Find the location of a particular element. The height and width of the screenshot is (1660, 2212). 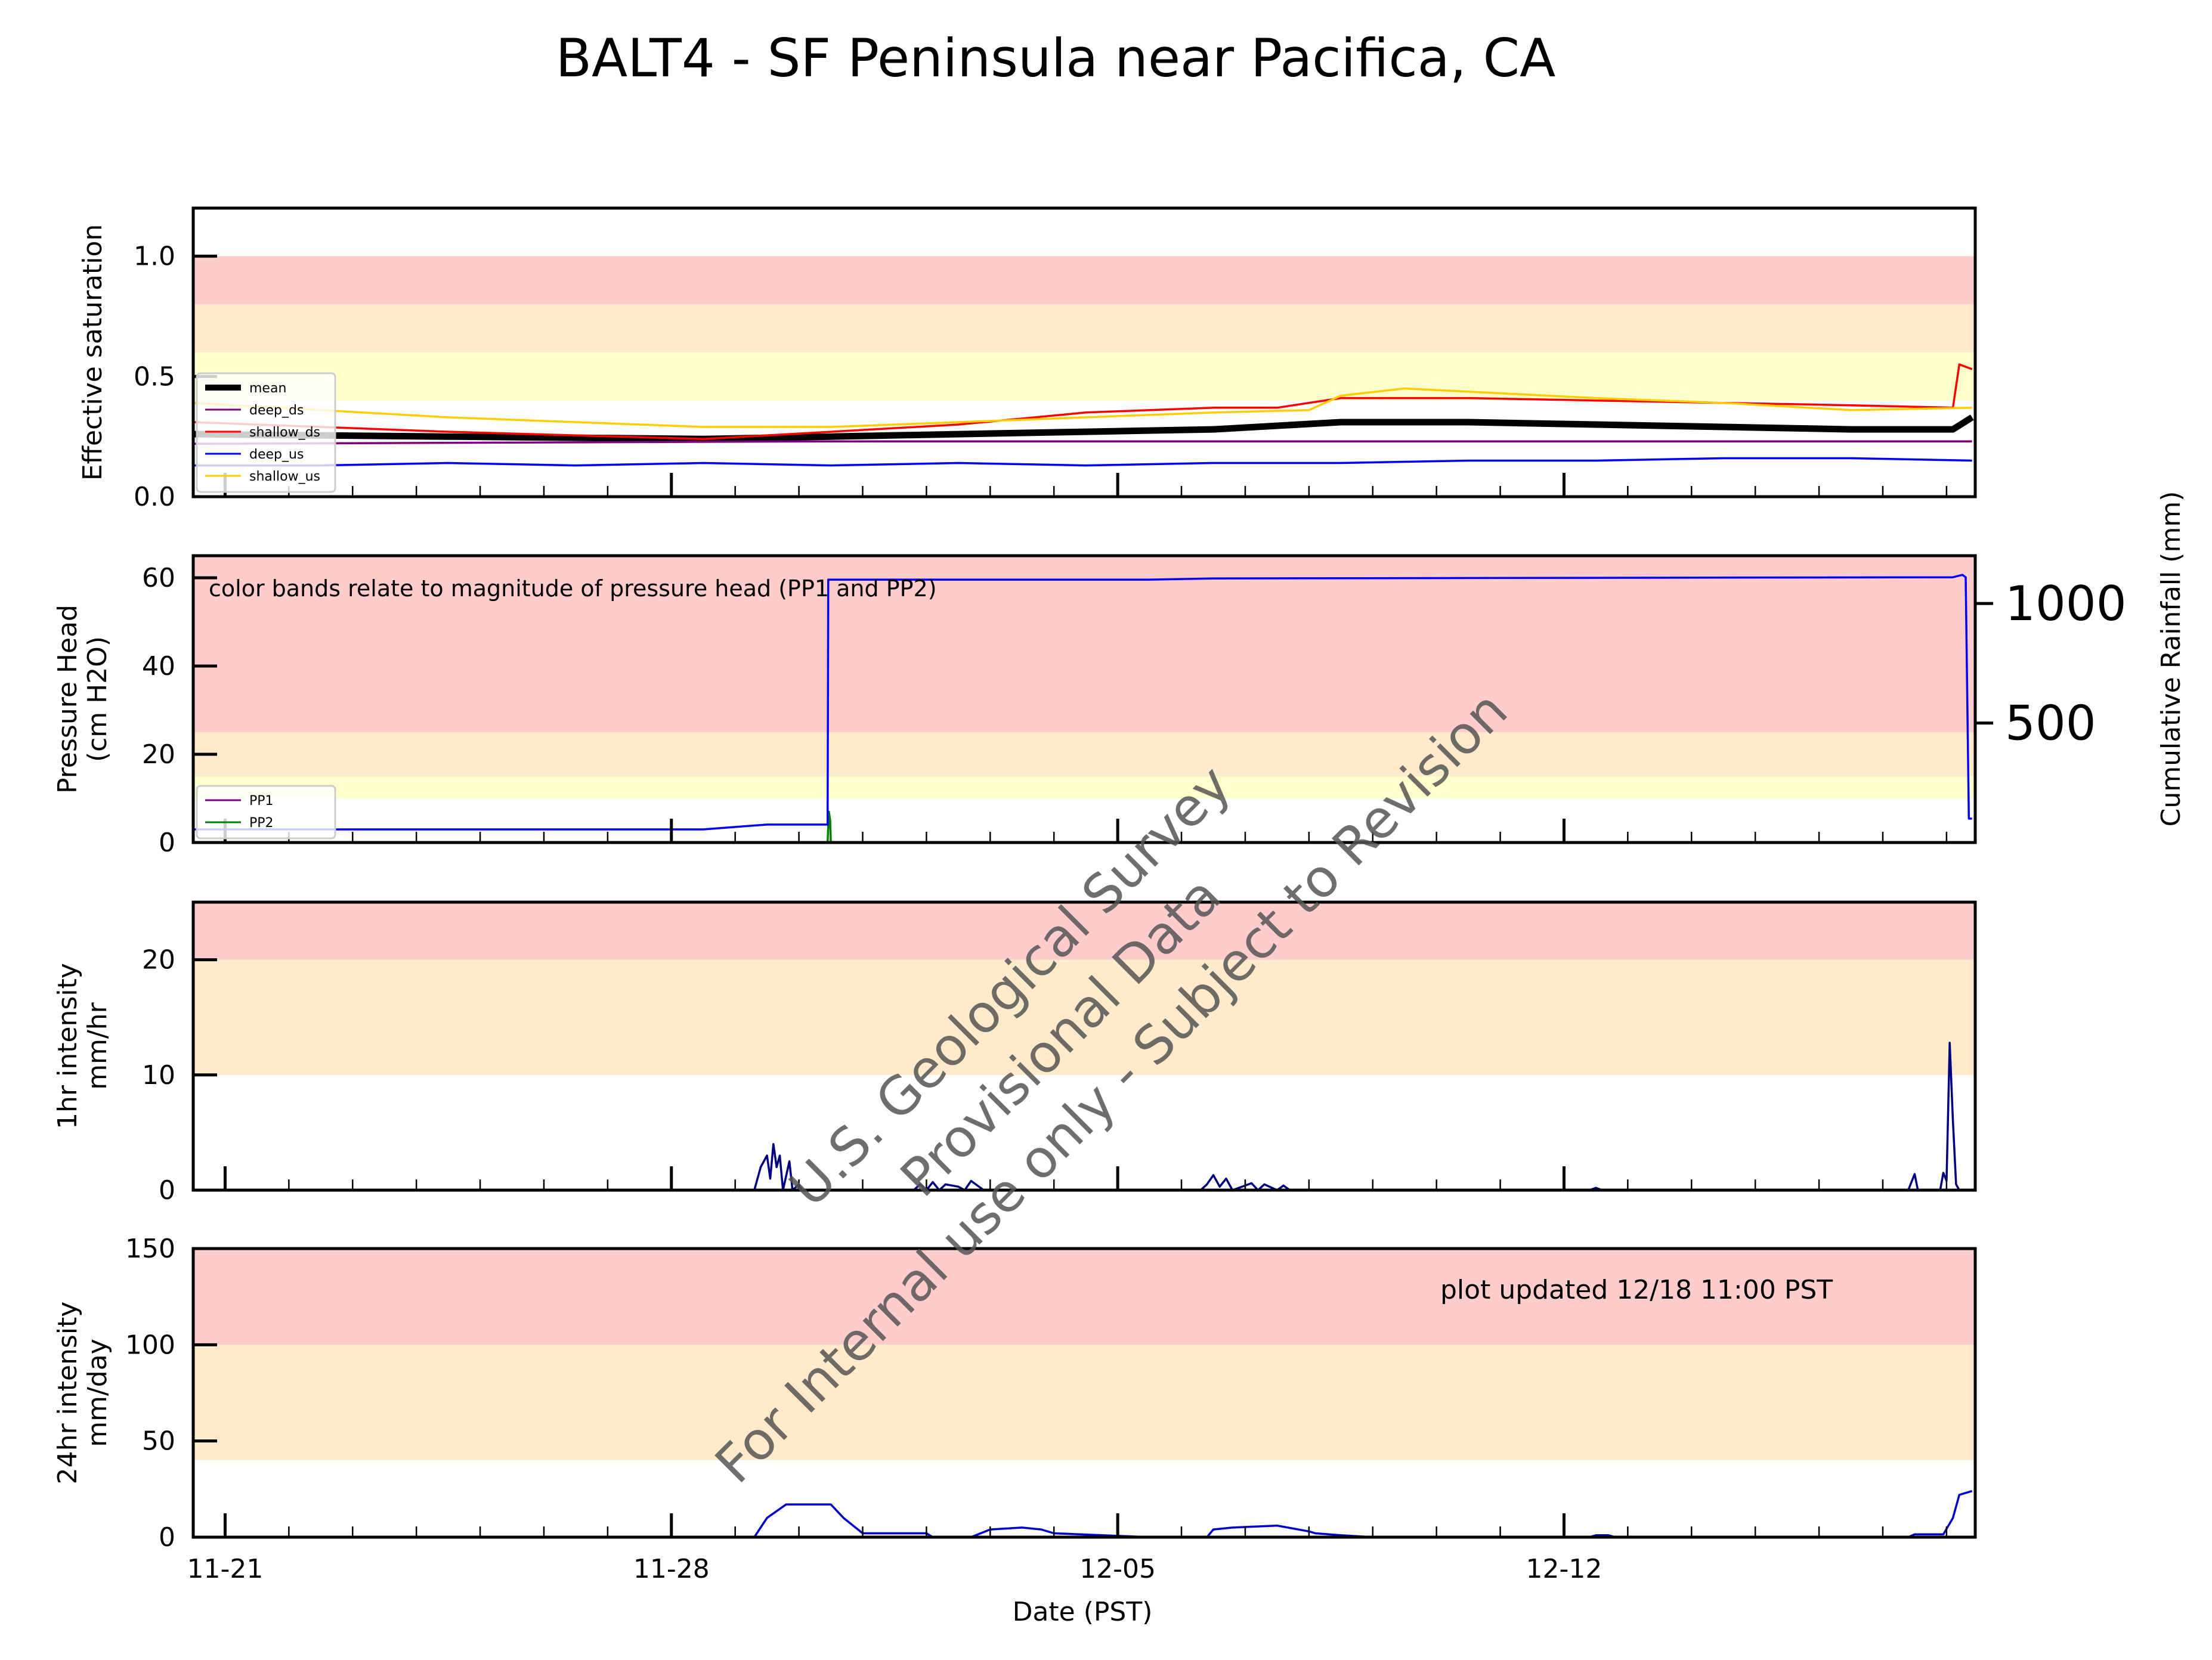

x-axis-label: Date (PST) is located at coordinates (1083, 1612).